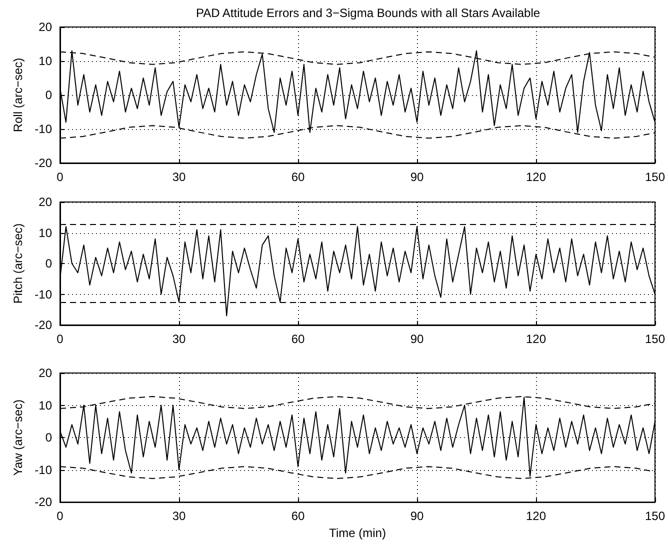 This screenshot has width=668, height=544. What do you see at coordinates (368, 13) in the screenshot?
I see `chart-title: PAD Attitude Errors and 3−Sigma Bounds with all Stars Available` at bounding box center [368, 13].